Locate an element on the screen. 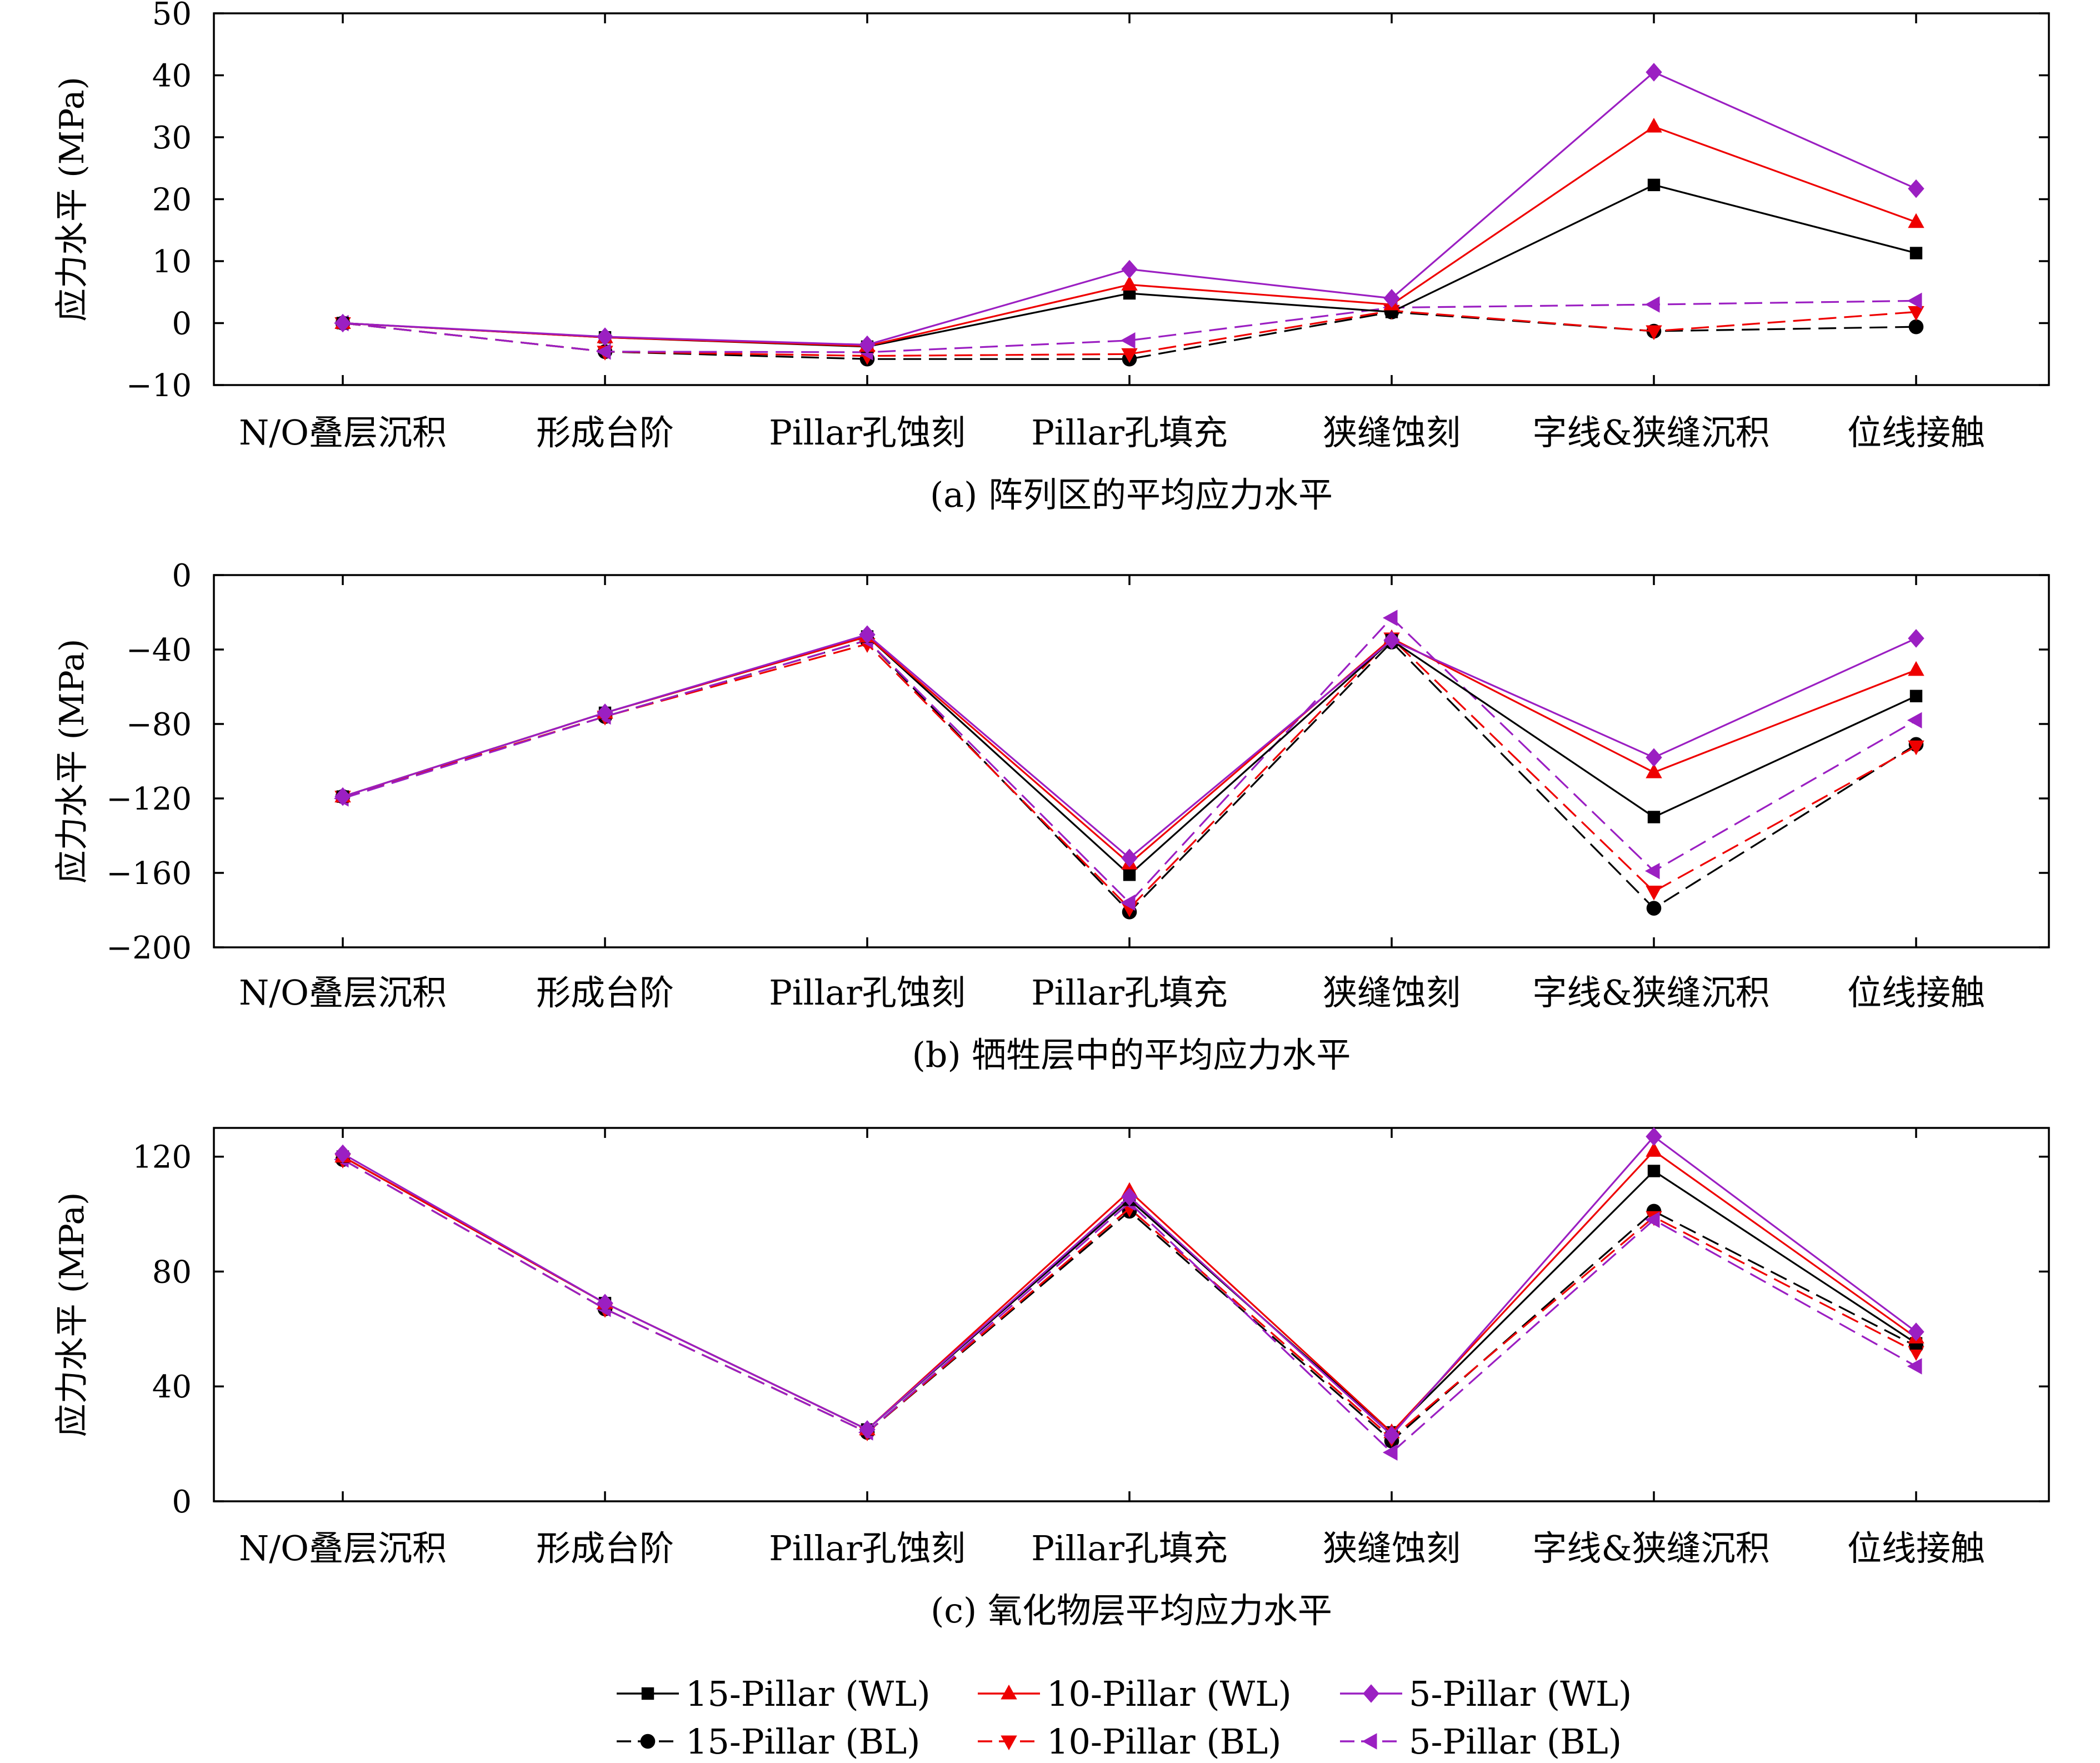 The width and height of the screenshot is (2100, 1763). legend-item: 5-Pillar (WL) is located at coordinates (1486, 1694).